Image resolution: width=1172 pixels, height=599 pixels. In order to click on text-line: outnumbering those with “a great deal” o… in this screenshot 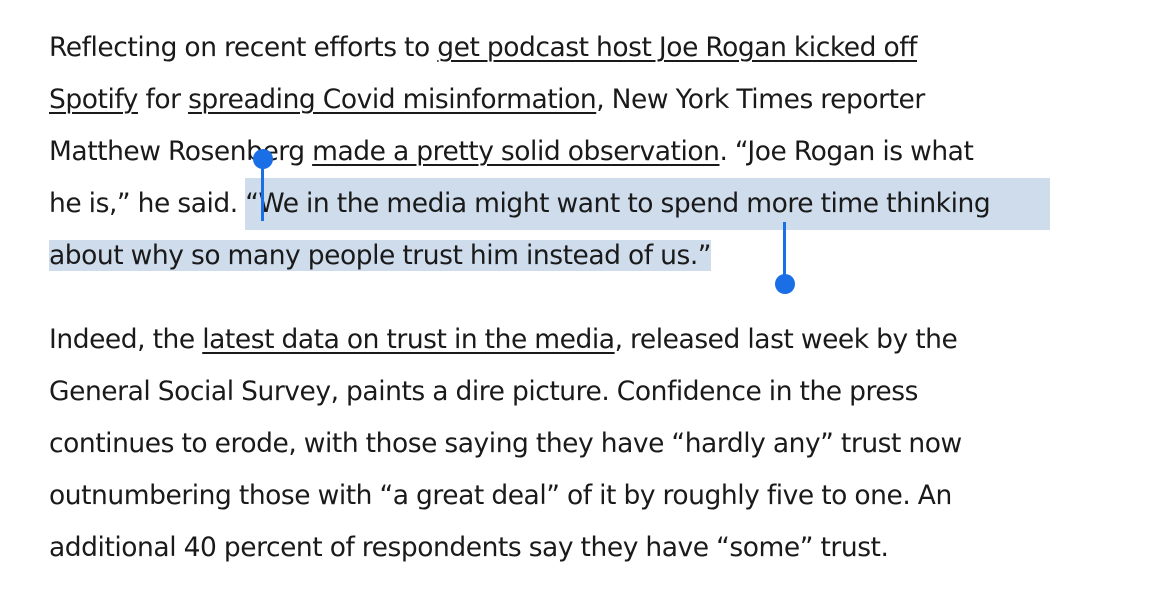, I will do `click(500, 495)`.